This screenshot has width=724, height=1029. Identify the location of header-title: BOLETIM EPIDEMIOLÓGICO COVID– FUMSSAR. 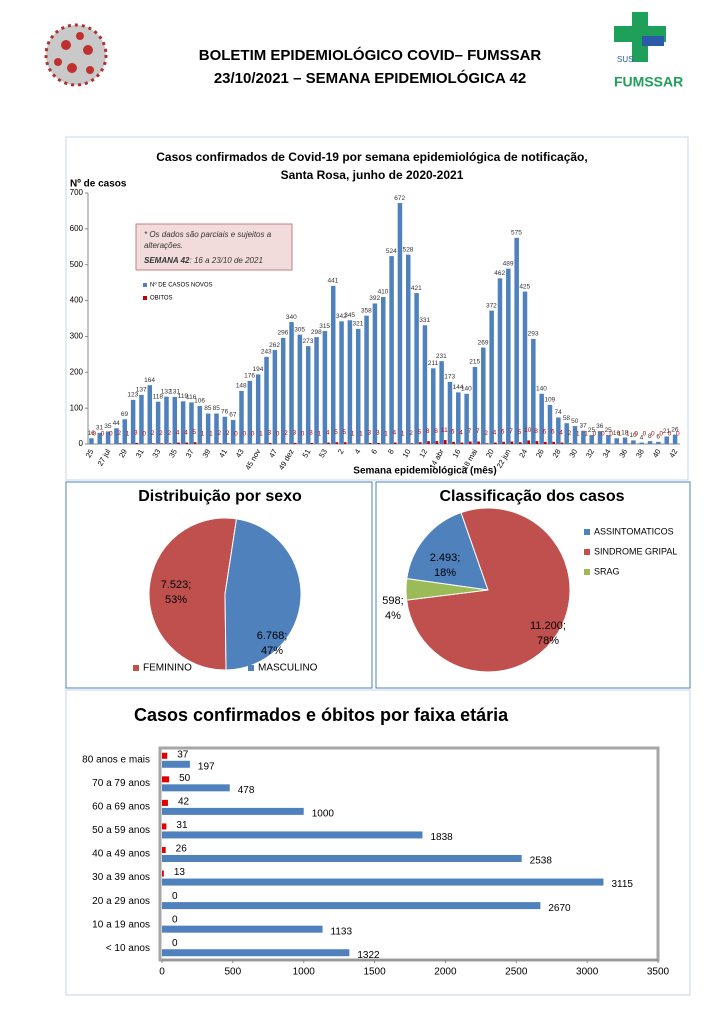
(370, 55).